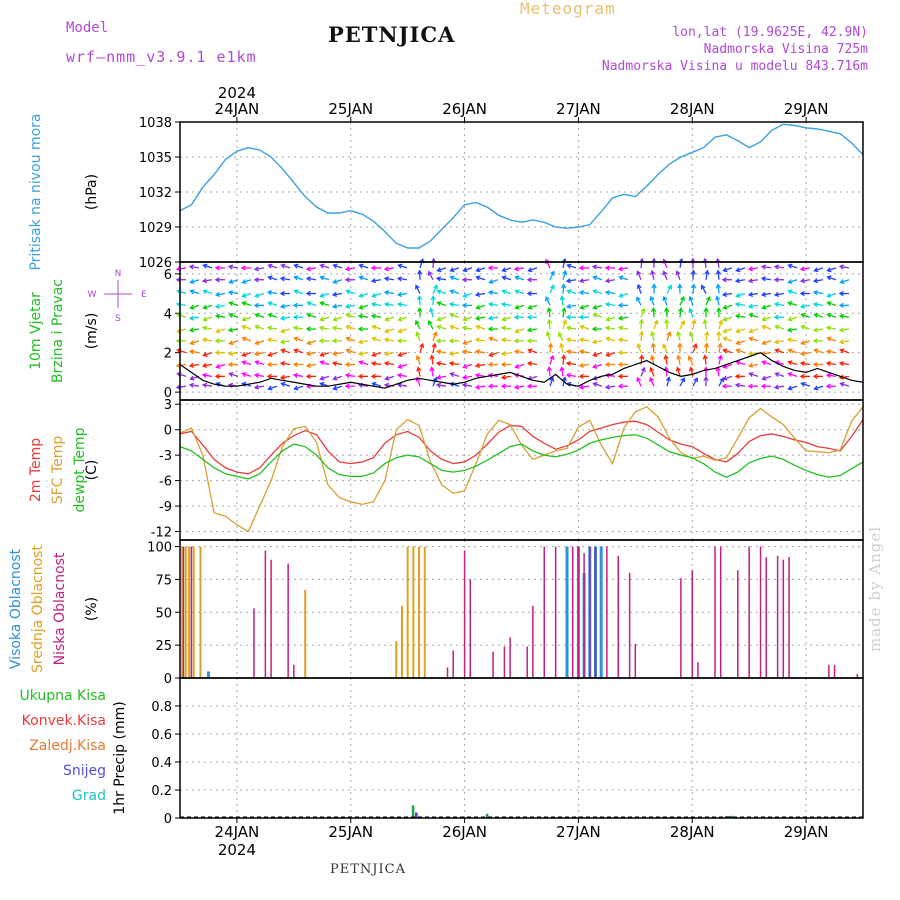 The height and width of the screenshot is (900, 900). What do you see at coordinates (161, 57) in the screenshot?
I see `model-name: wrf—nmm_v3.9.1 e1km` at bounding box center [161, 57].